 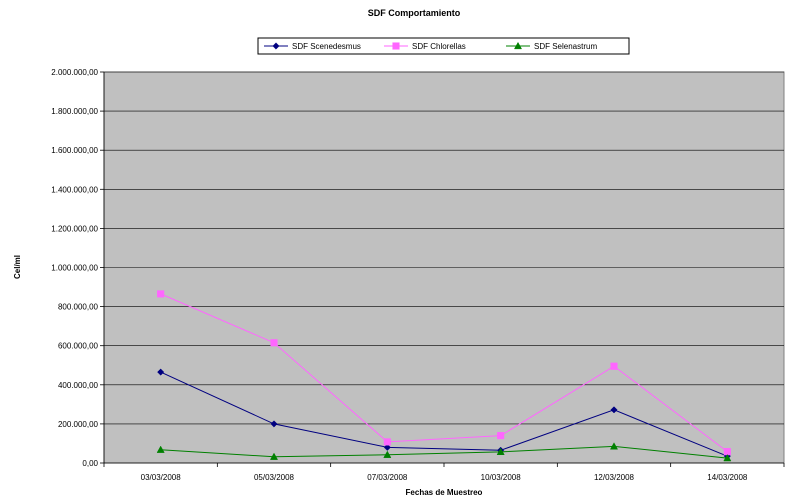 What do you see at coordinates (439, 46) in the screenshot?
I see `legend-label: SDF Chlorellas` at bounding box center [439, 46].